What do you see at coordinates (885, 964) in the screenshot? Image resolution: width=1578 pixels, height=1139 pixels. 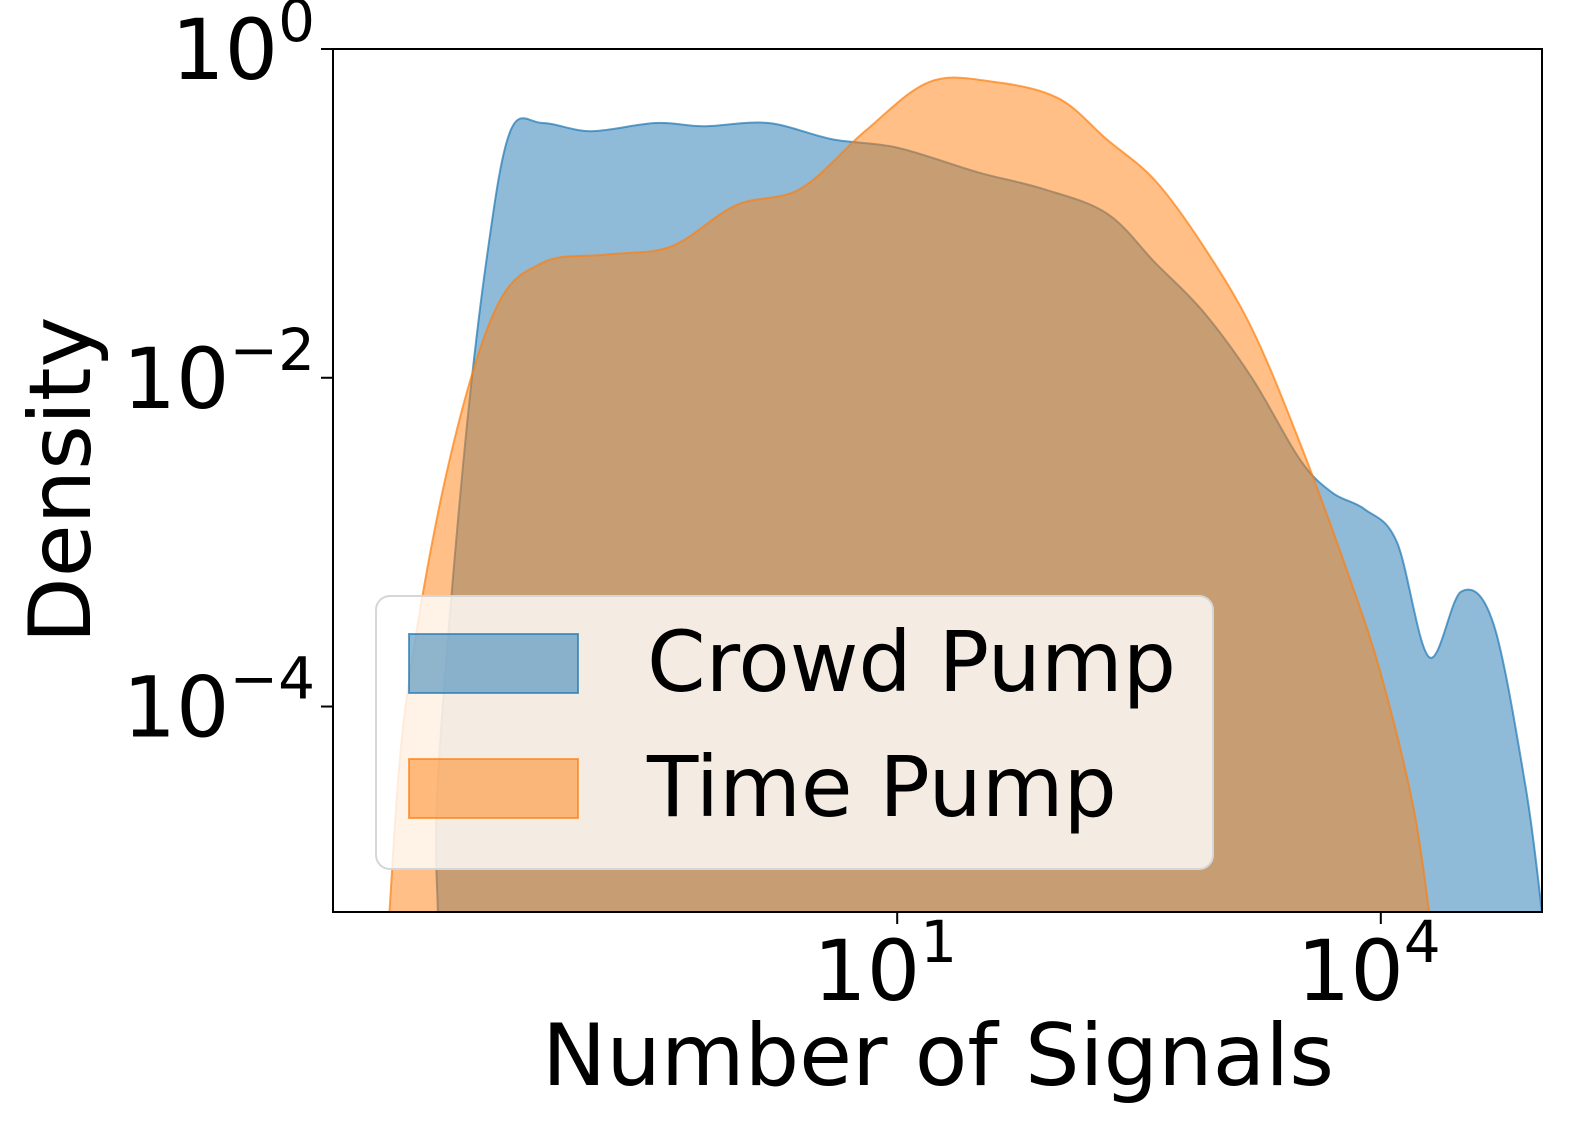 I see `x-tick-label: 10¹` at bounding box center [885, 964].